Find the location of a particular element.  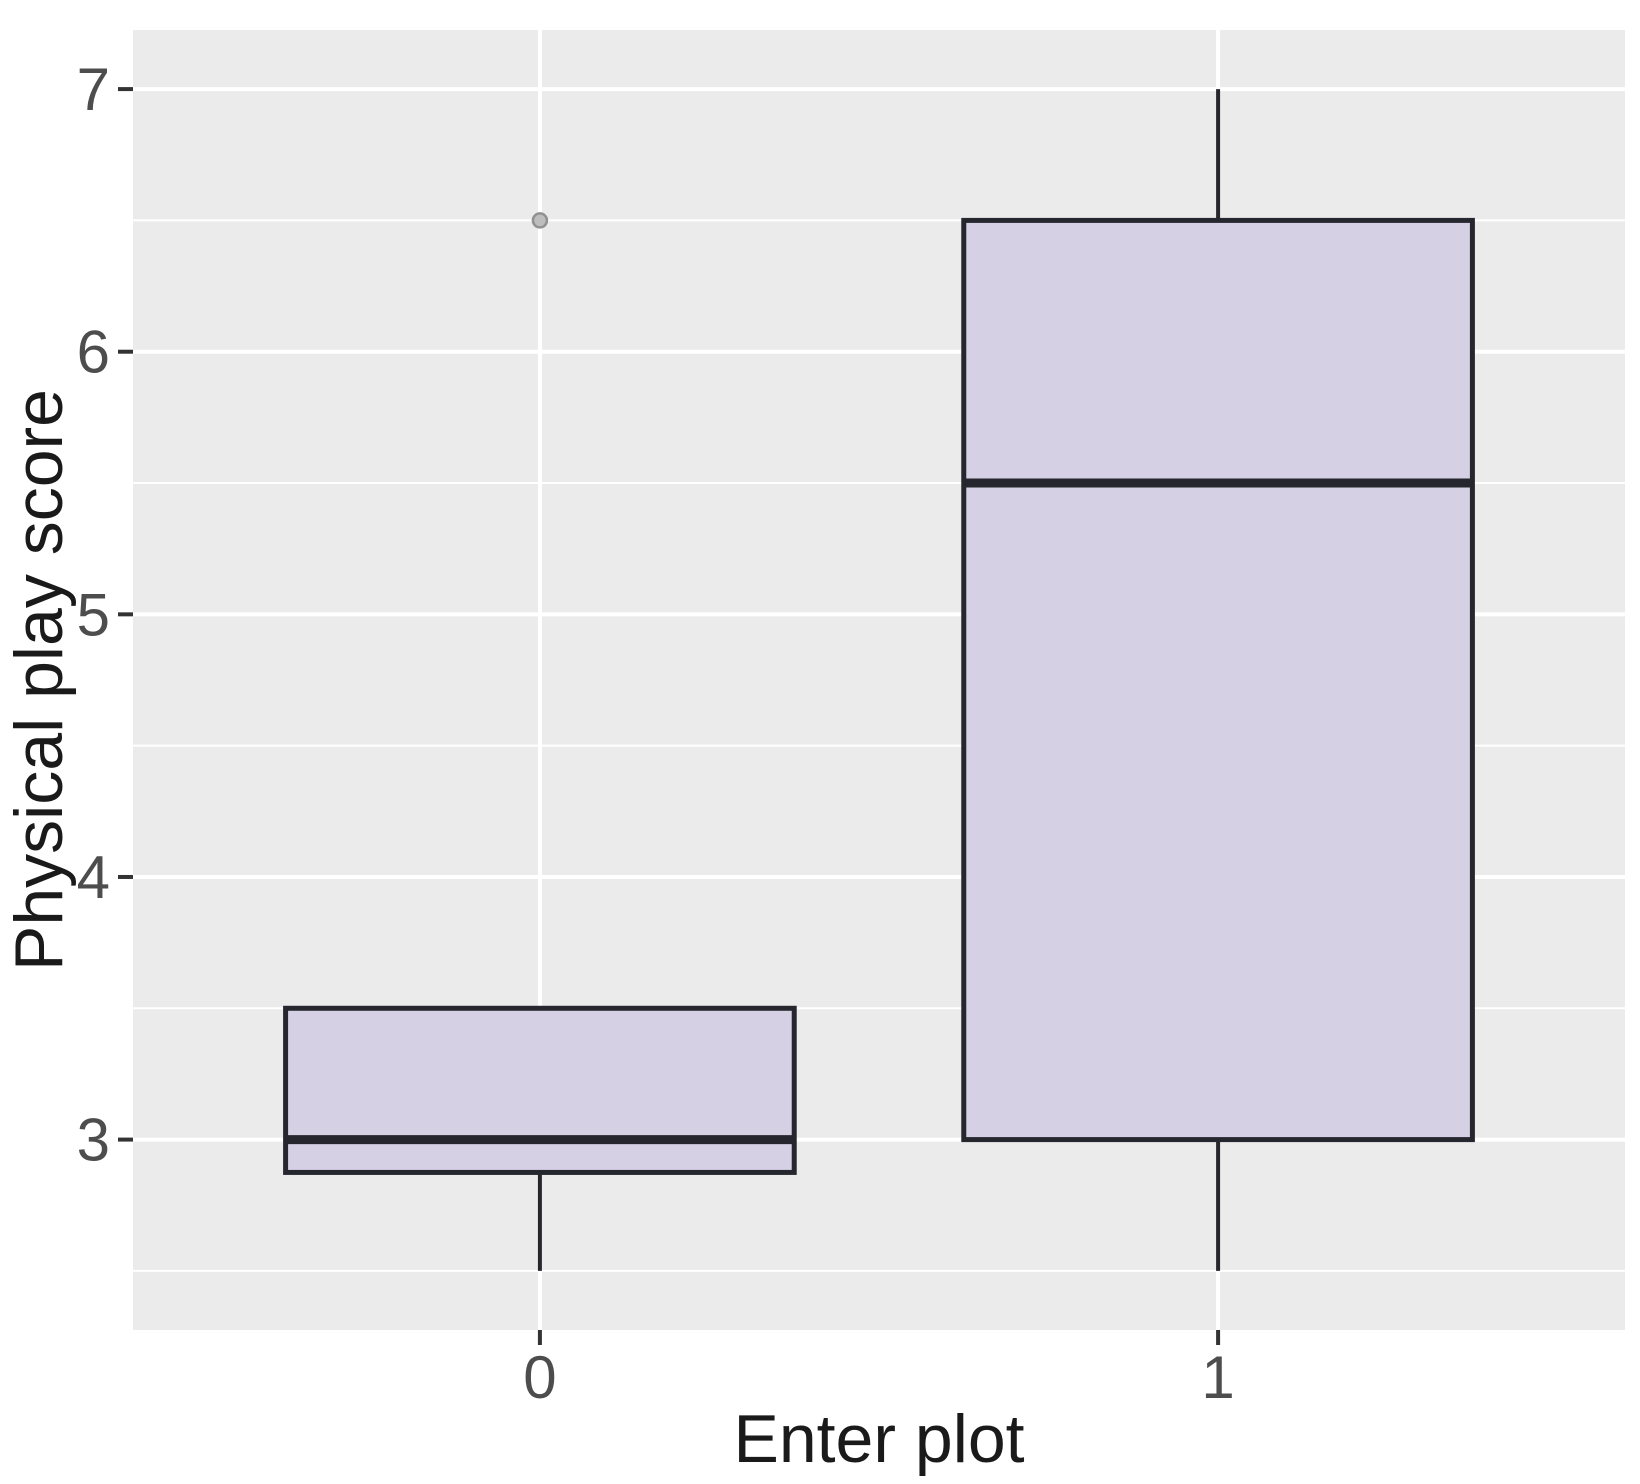

box is located at coordinates (540, 1090).